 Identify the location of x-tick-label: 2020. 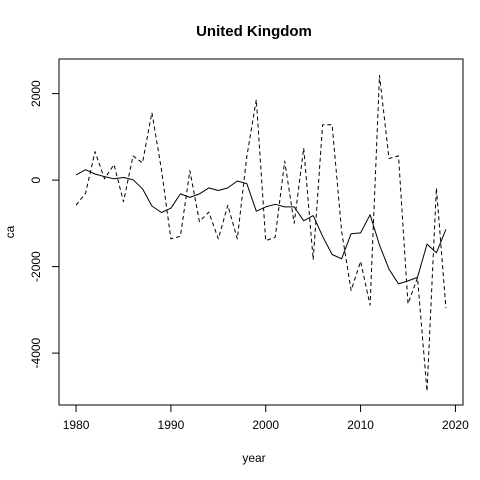
(455, 425).